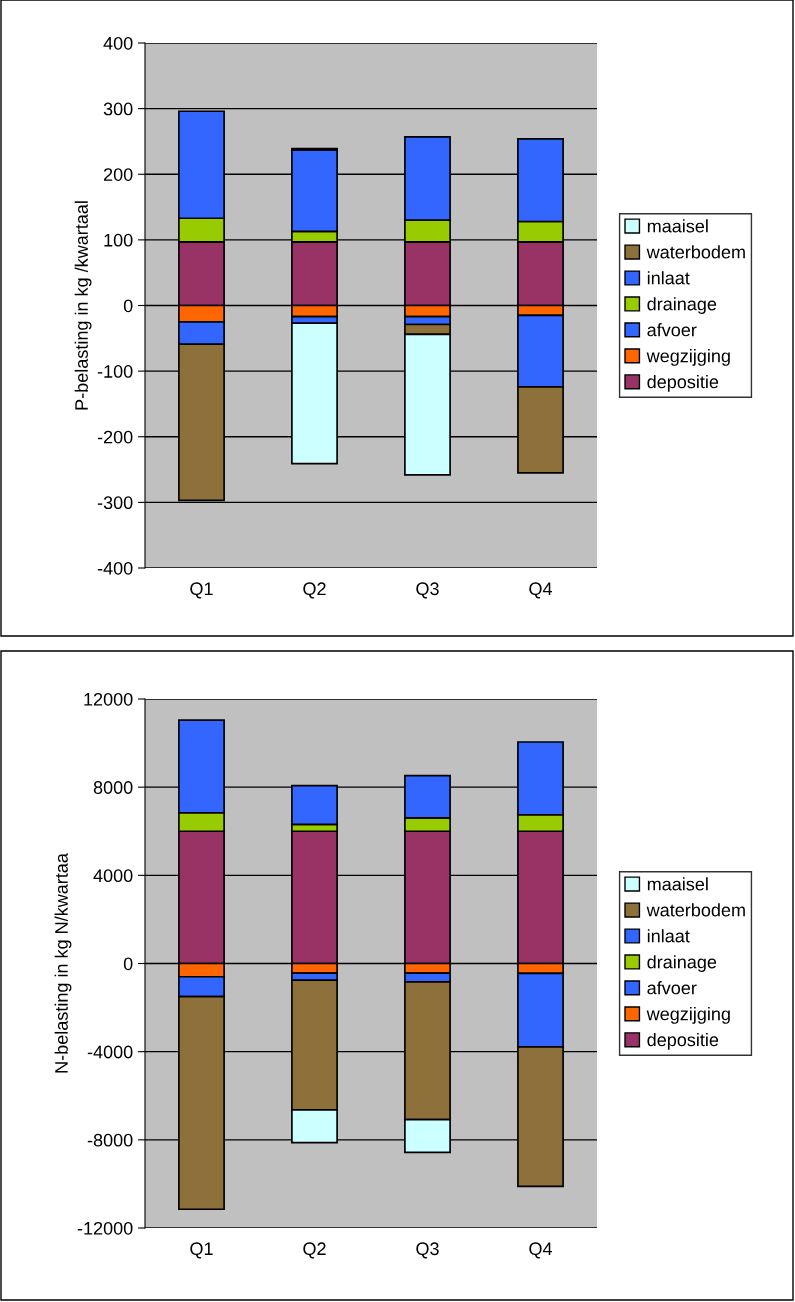 This screenshot has height=1302, width=795. I want to click on y-tick-label: -400, so click(115, 568).